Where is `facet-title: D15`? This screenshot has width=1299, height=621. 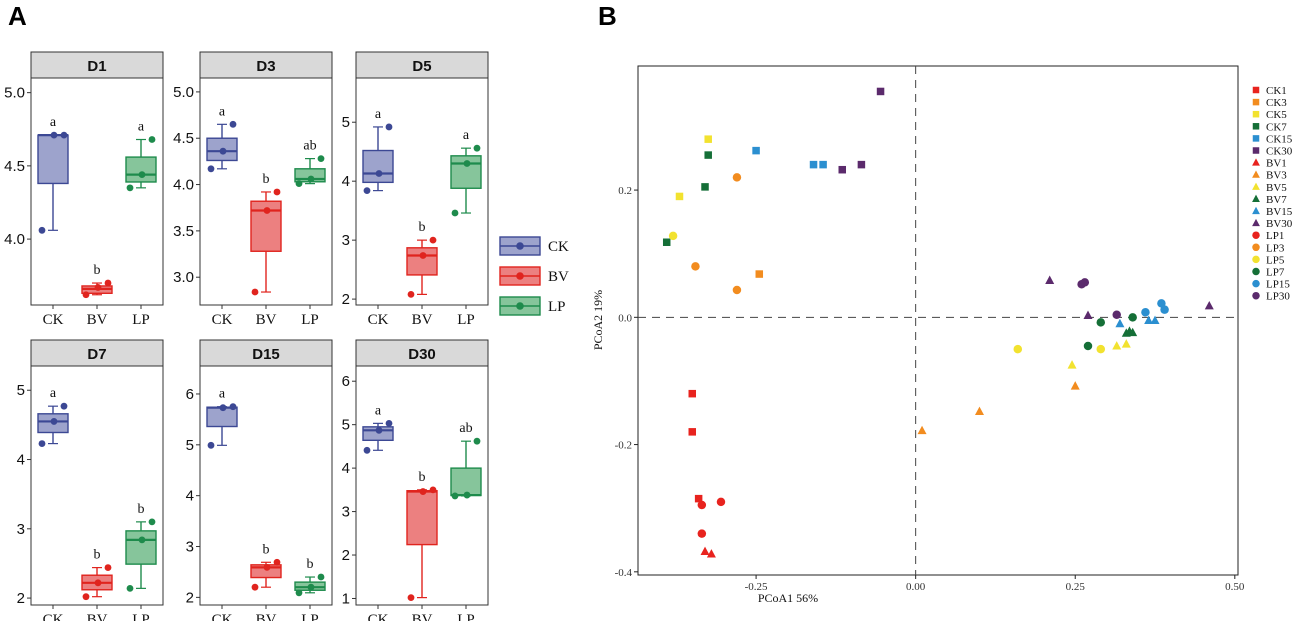
facet-title: D15 is located at coordinates (266, 354).